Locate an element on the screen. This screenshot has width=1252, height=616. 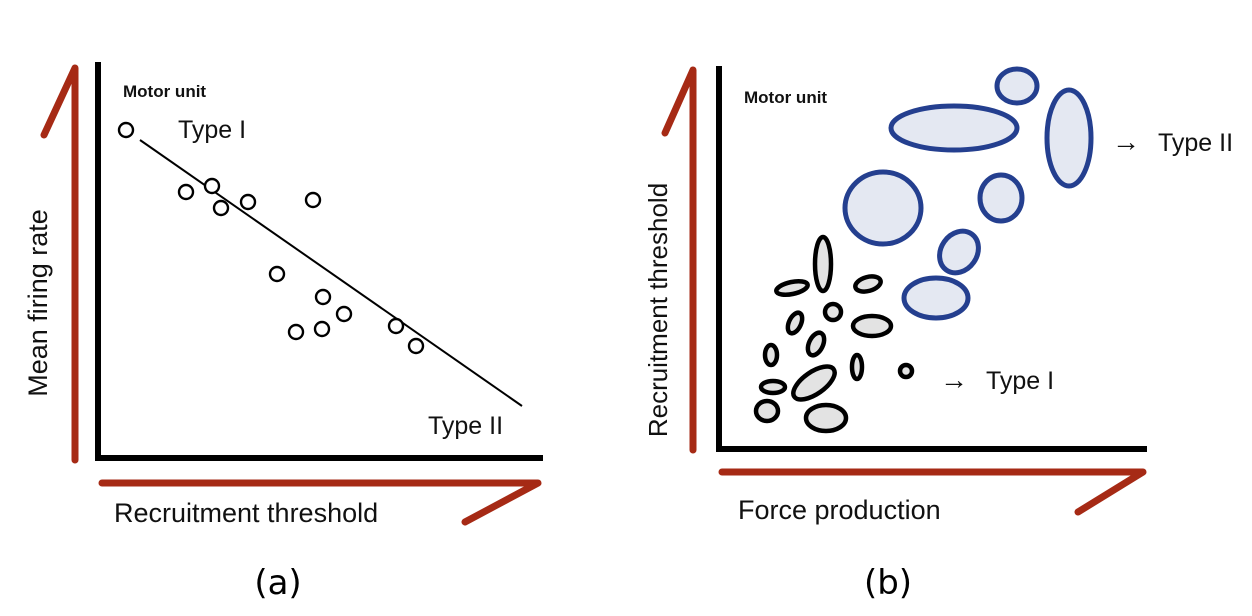
panel-a-y-axis-label: Mean firing rate is located at coordinates (38, 303).